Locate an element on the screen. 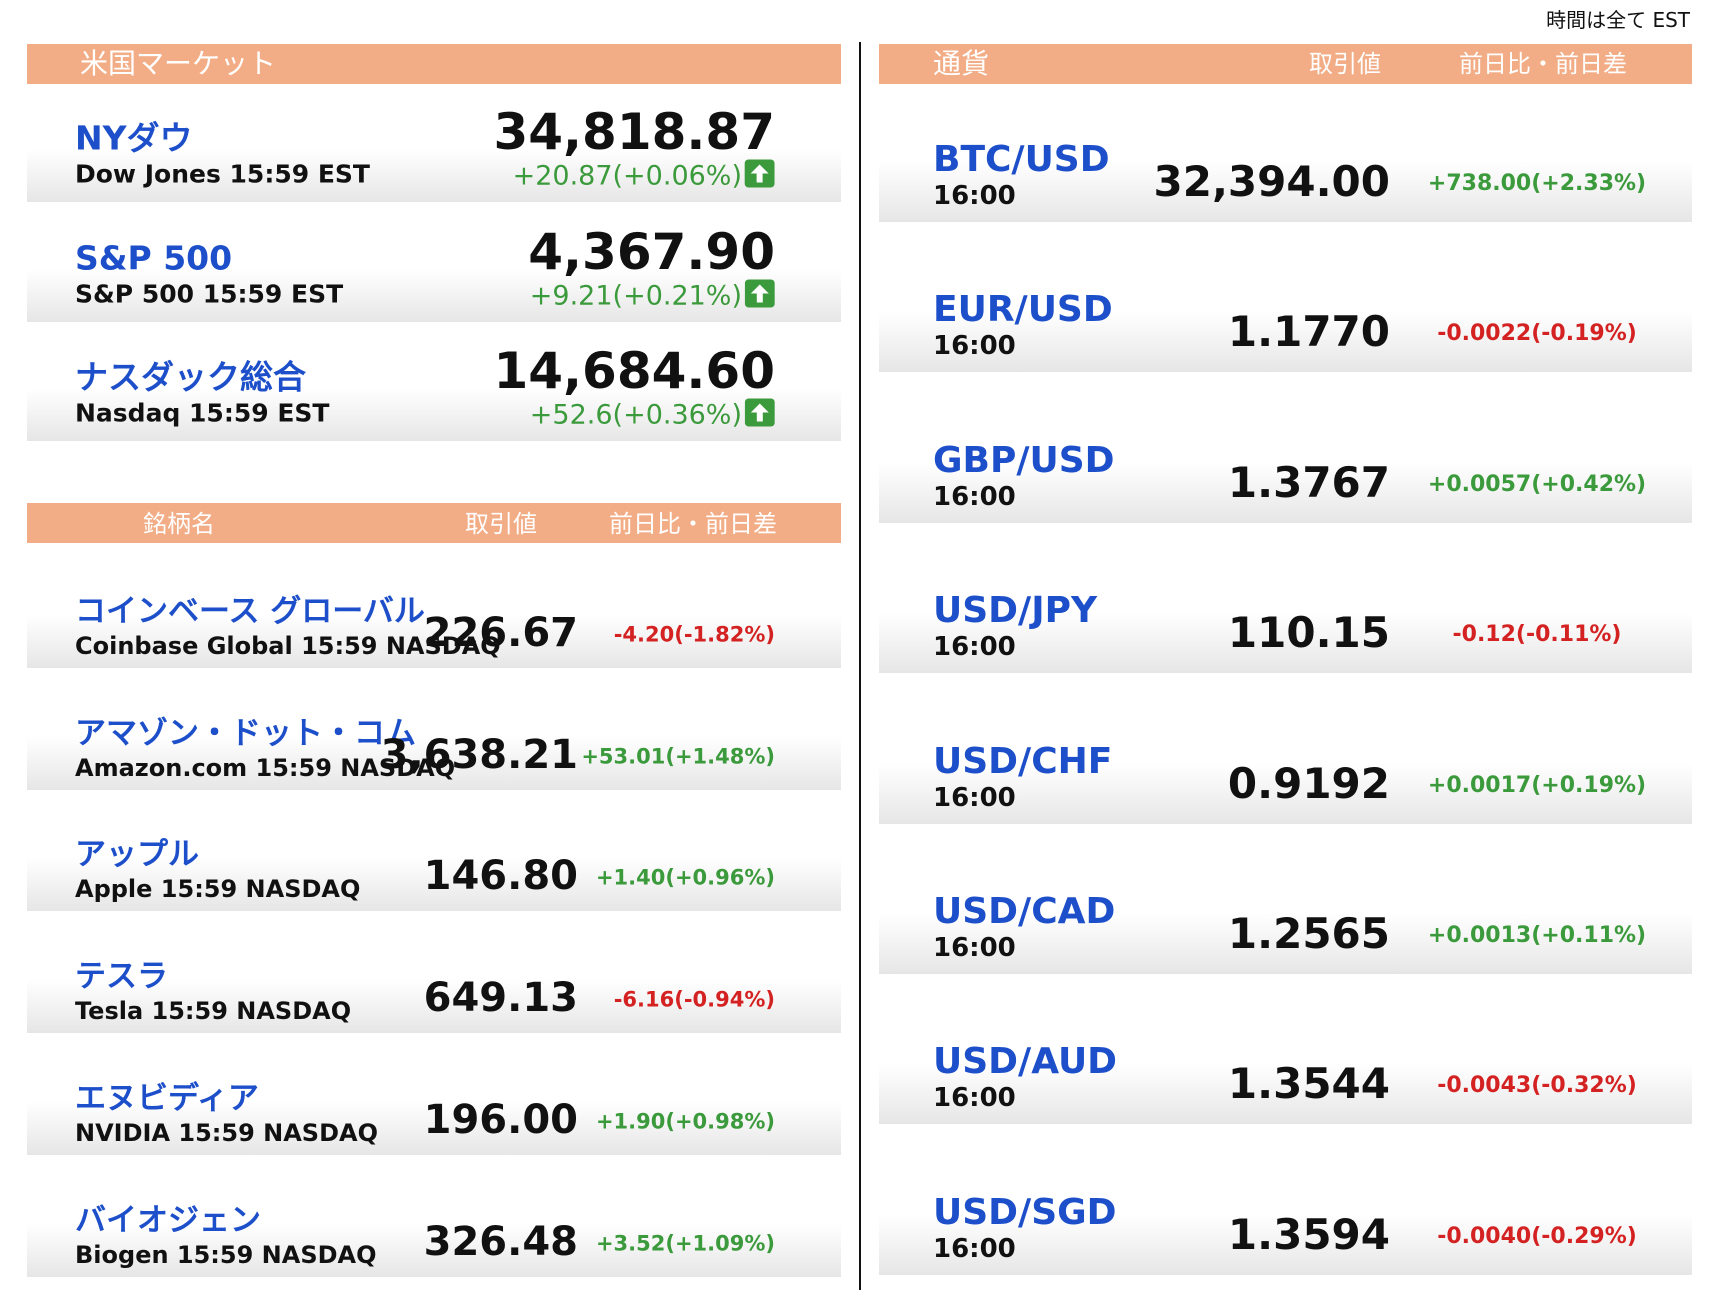  stock-price: 146.80 is located at coordinates (500, 876).